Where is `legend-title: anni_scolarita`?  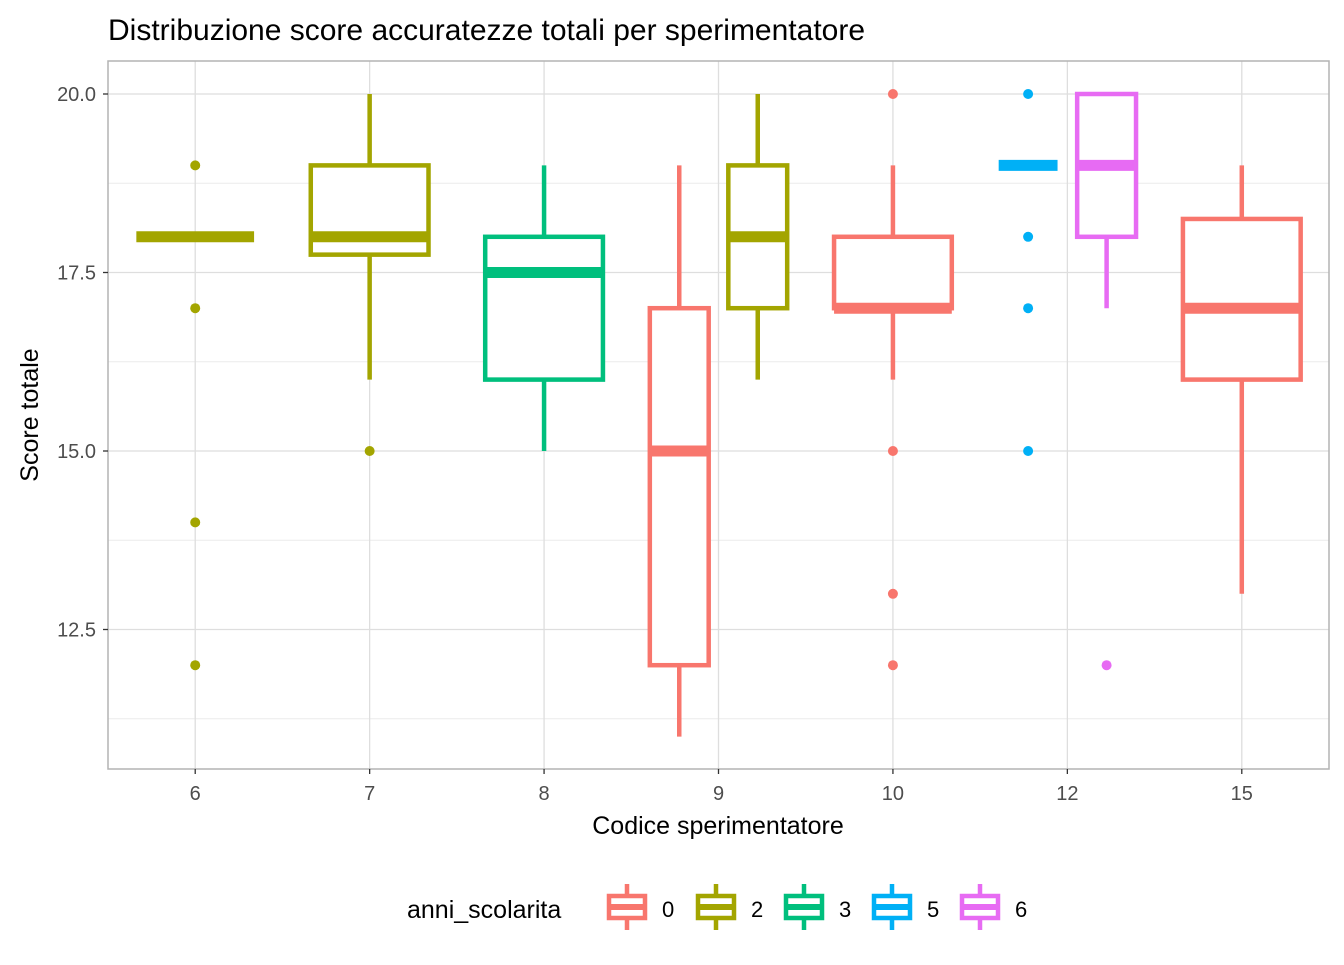 legend-title: anni_scolarita is located at coordinates (484, 910).